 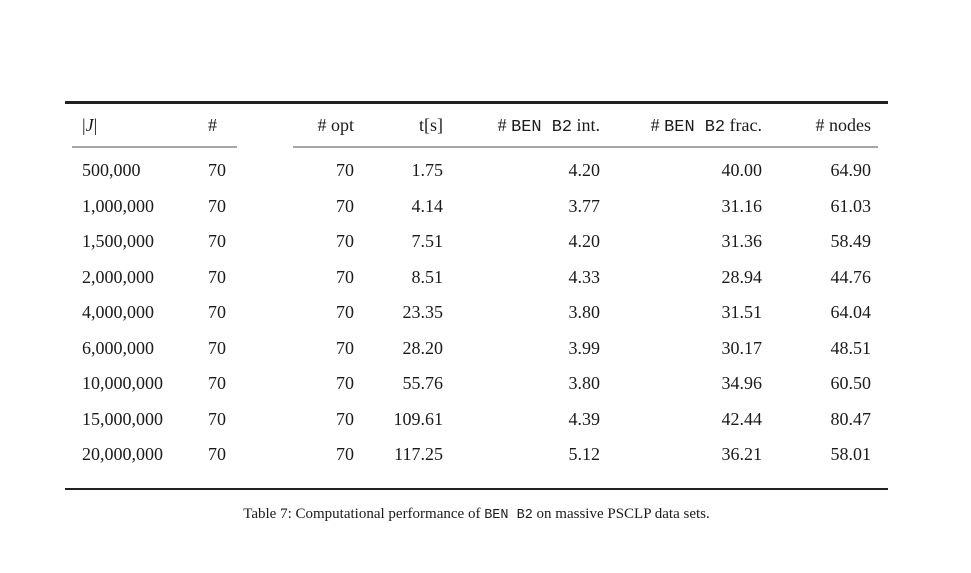 I want to click on table-row: 20,000,000 70 70 117.25 5.12 36.21 58.01, so click(x=468, y=455).